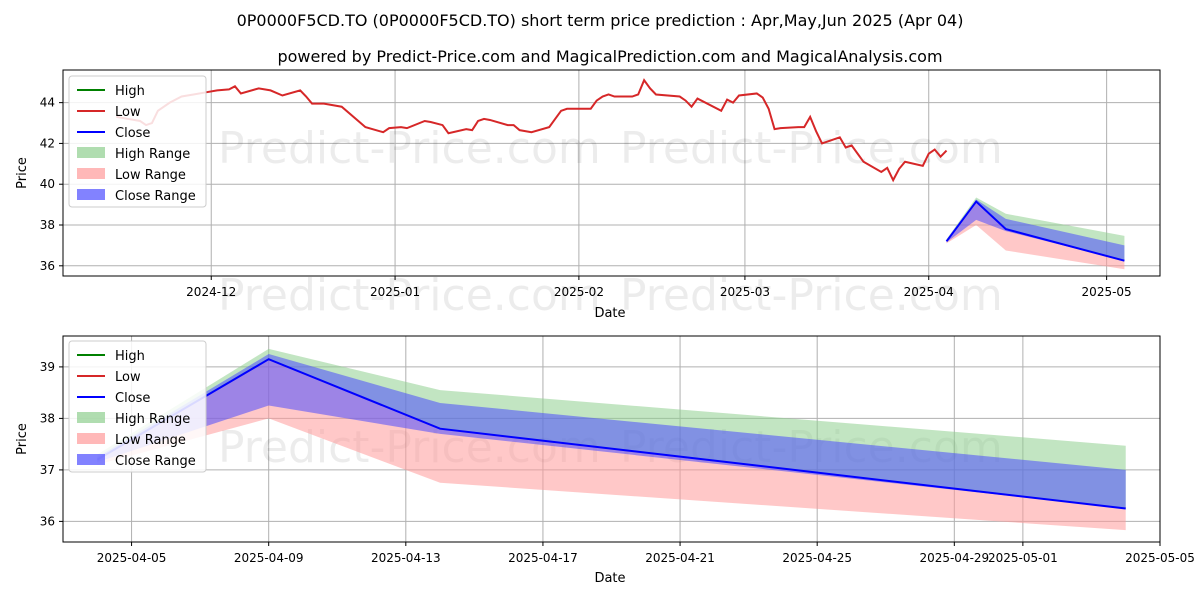 The height and width of the screenshot is (600, 1200). Describe the element at coordinates (406, 558) in the screenshot. I see `x-tick-label: 2025-04-13` at that location.